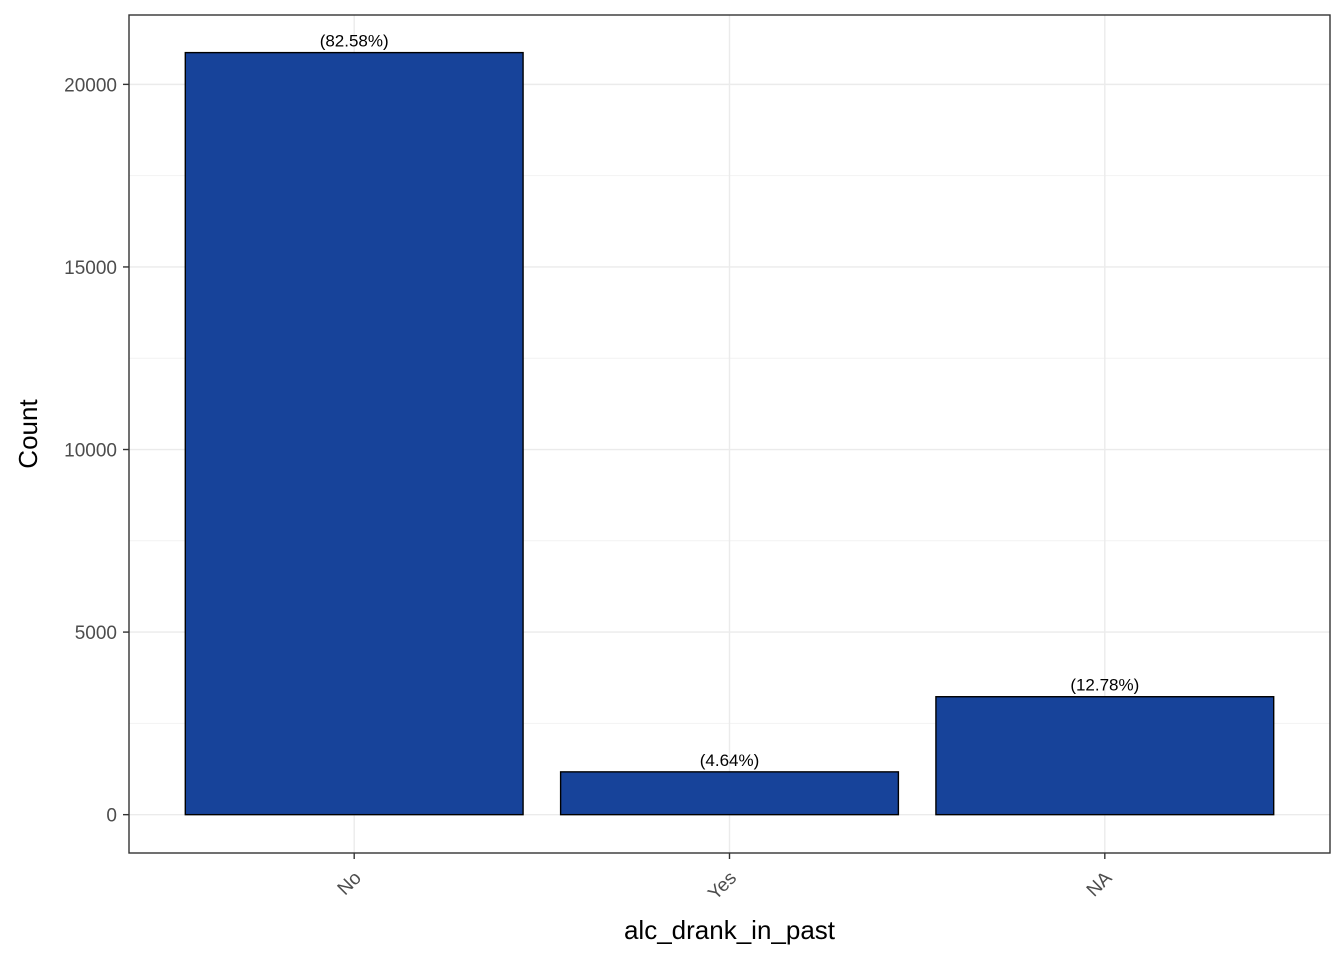 This screenshot has width=1344, height=960. Describe the element at coordinates (1105, 756) in the screenshot. I see `bar-na` at that location.